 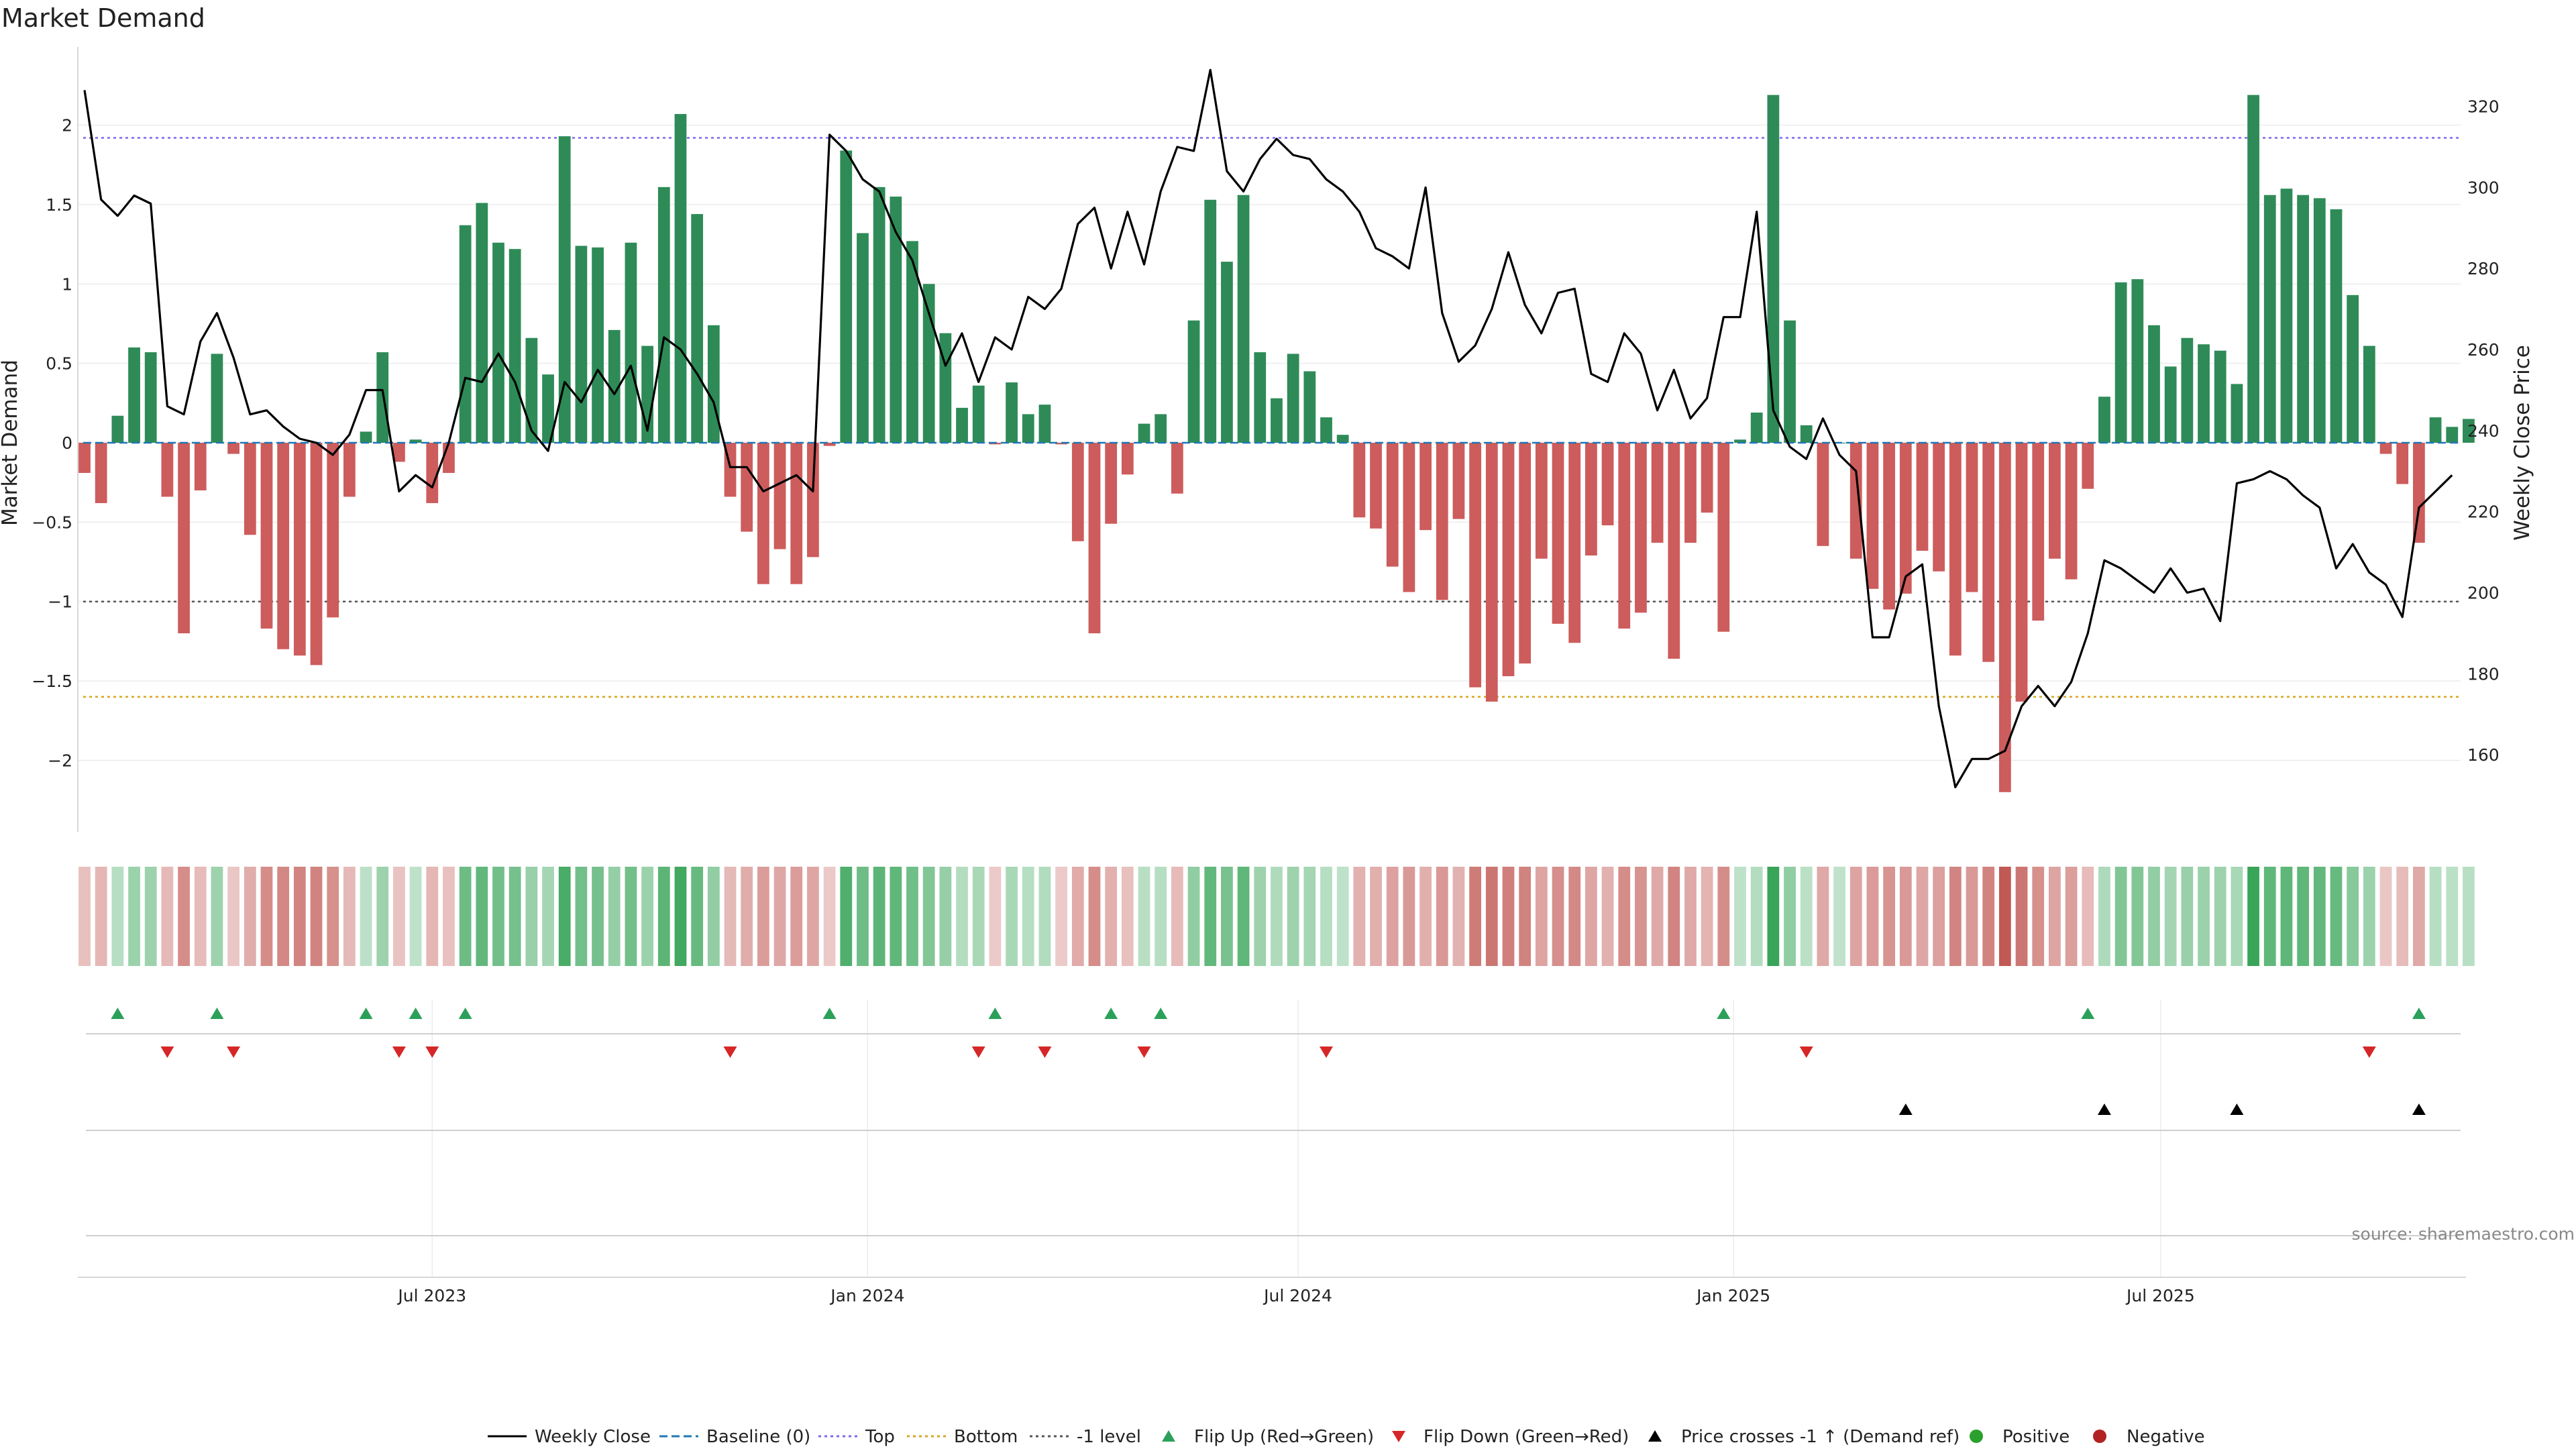 I want to click on y2-tick-label: 300, so click(x=2483, y=187).